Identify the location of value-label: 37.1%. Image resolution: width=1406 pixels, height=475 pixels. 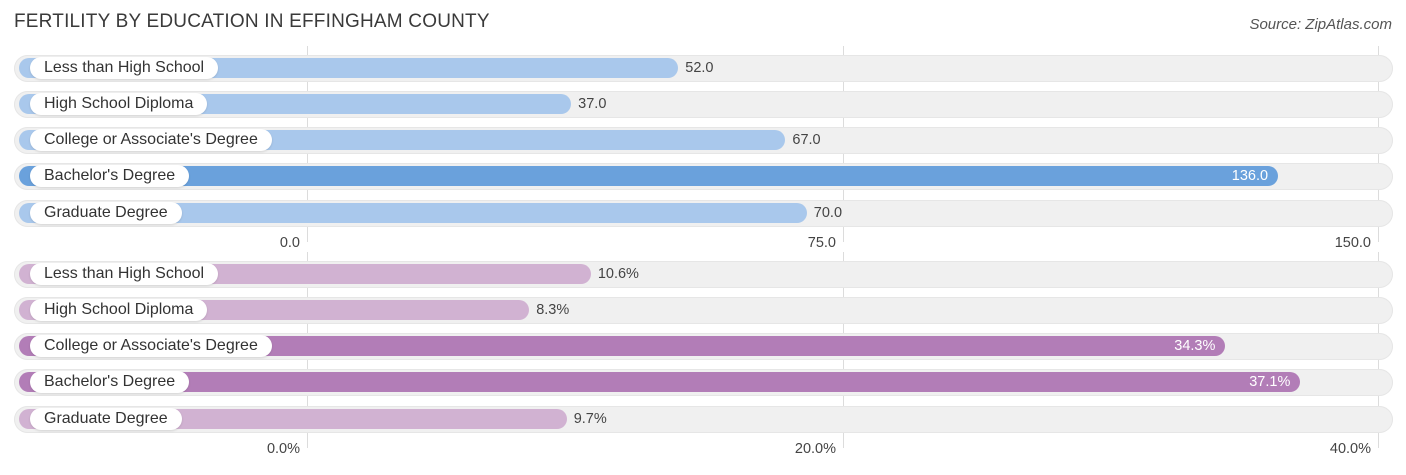
(1270, 382).